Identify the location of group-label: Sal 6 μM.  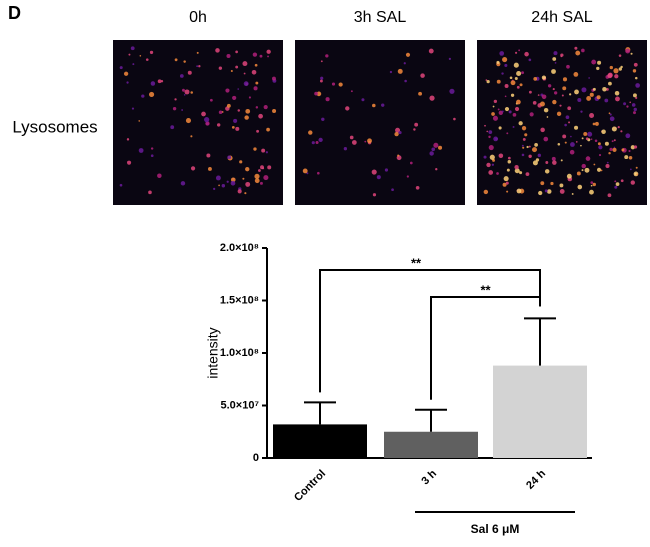
(495, 529).